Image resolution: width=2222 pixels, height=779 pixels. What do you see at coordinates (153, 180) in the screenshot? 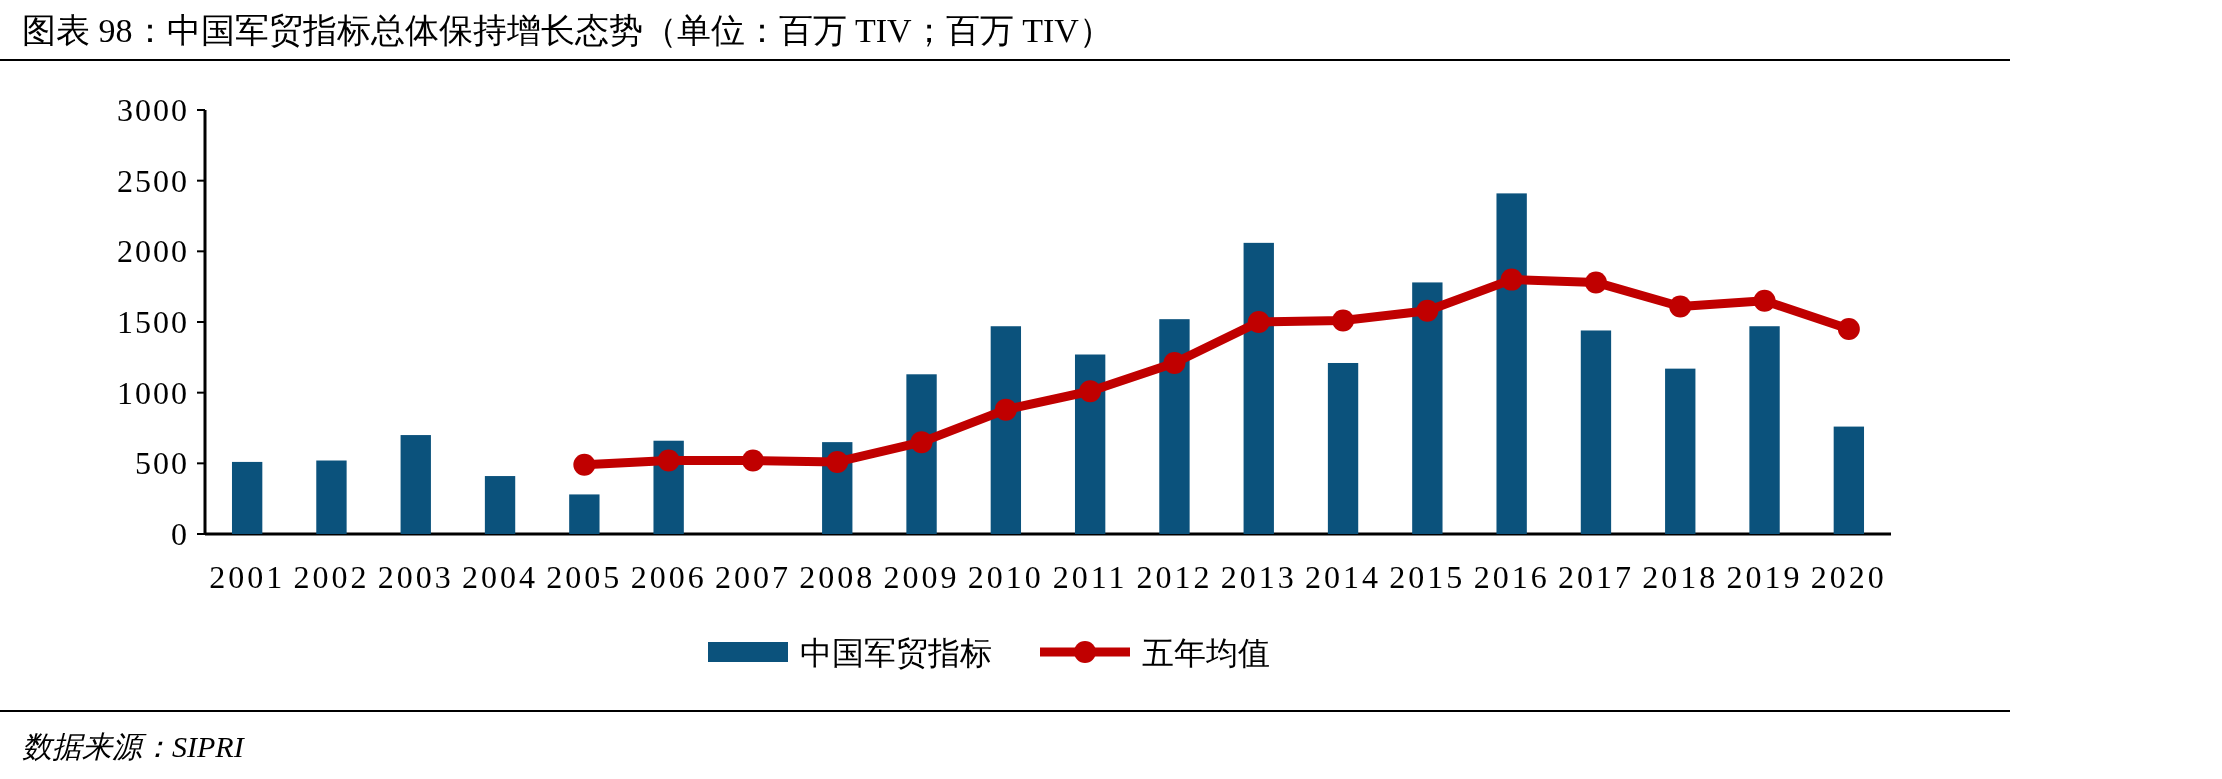
I see `y-tick-label: 2500` at bounding box center [153, 180].